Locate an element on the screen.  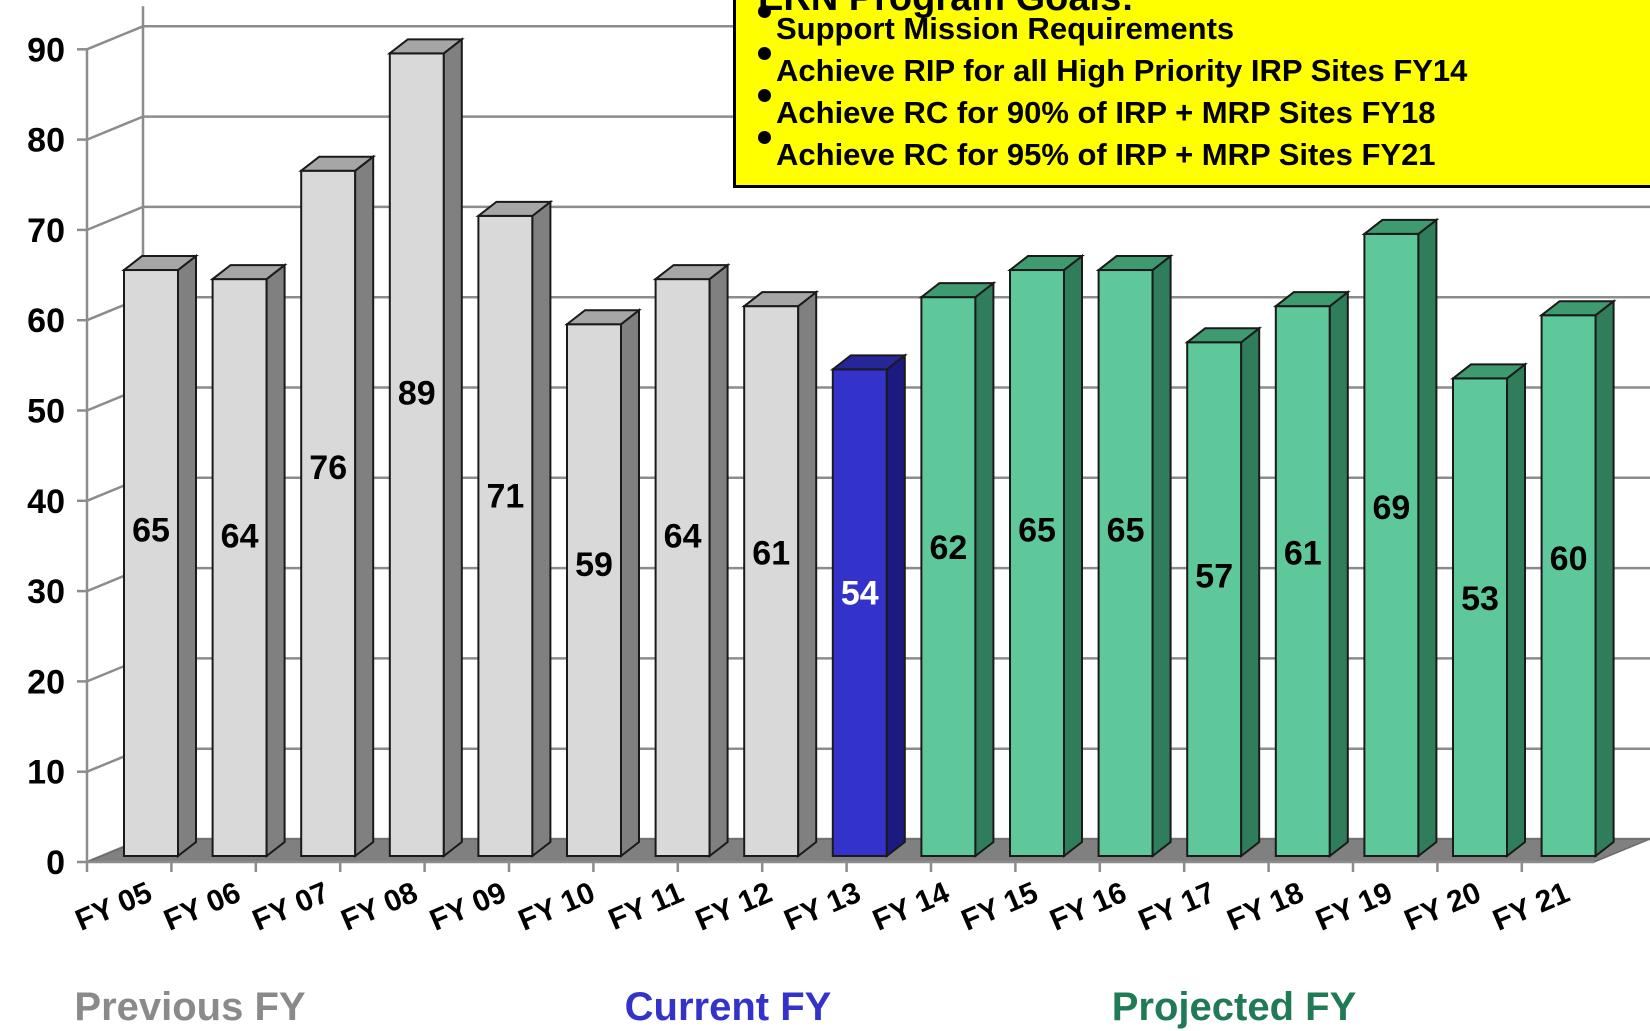
x-tick-label: FY 16 is located at coordinates (1088, 906).